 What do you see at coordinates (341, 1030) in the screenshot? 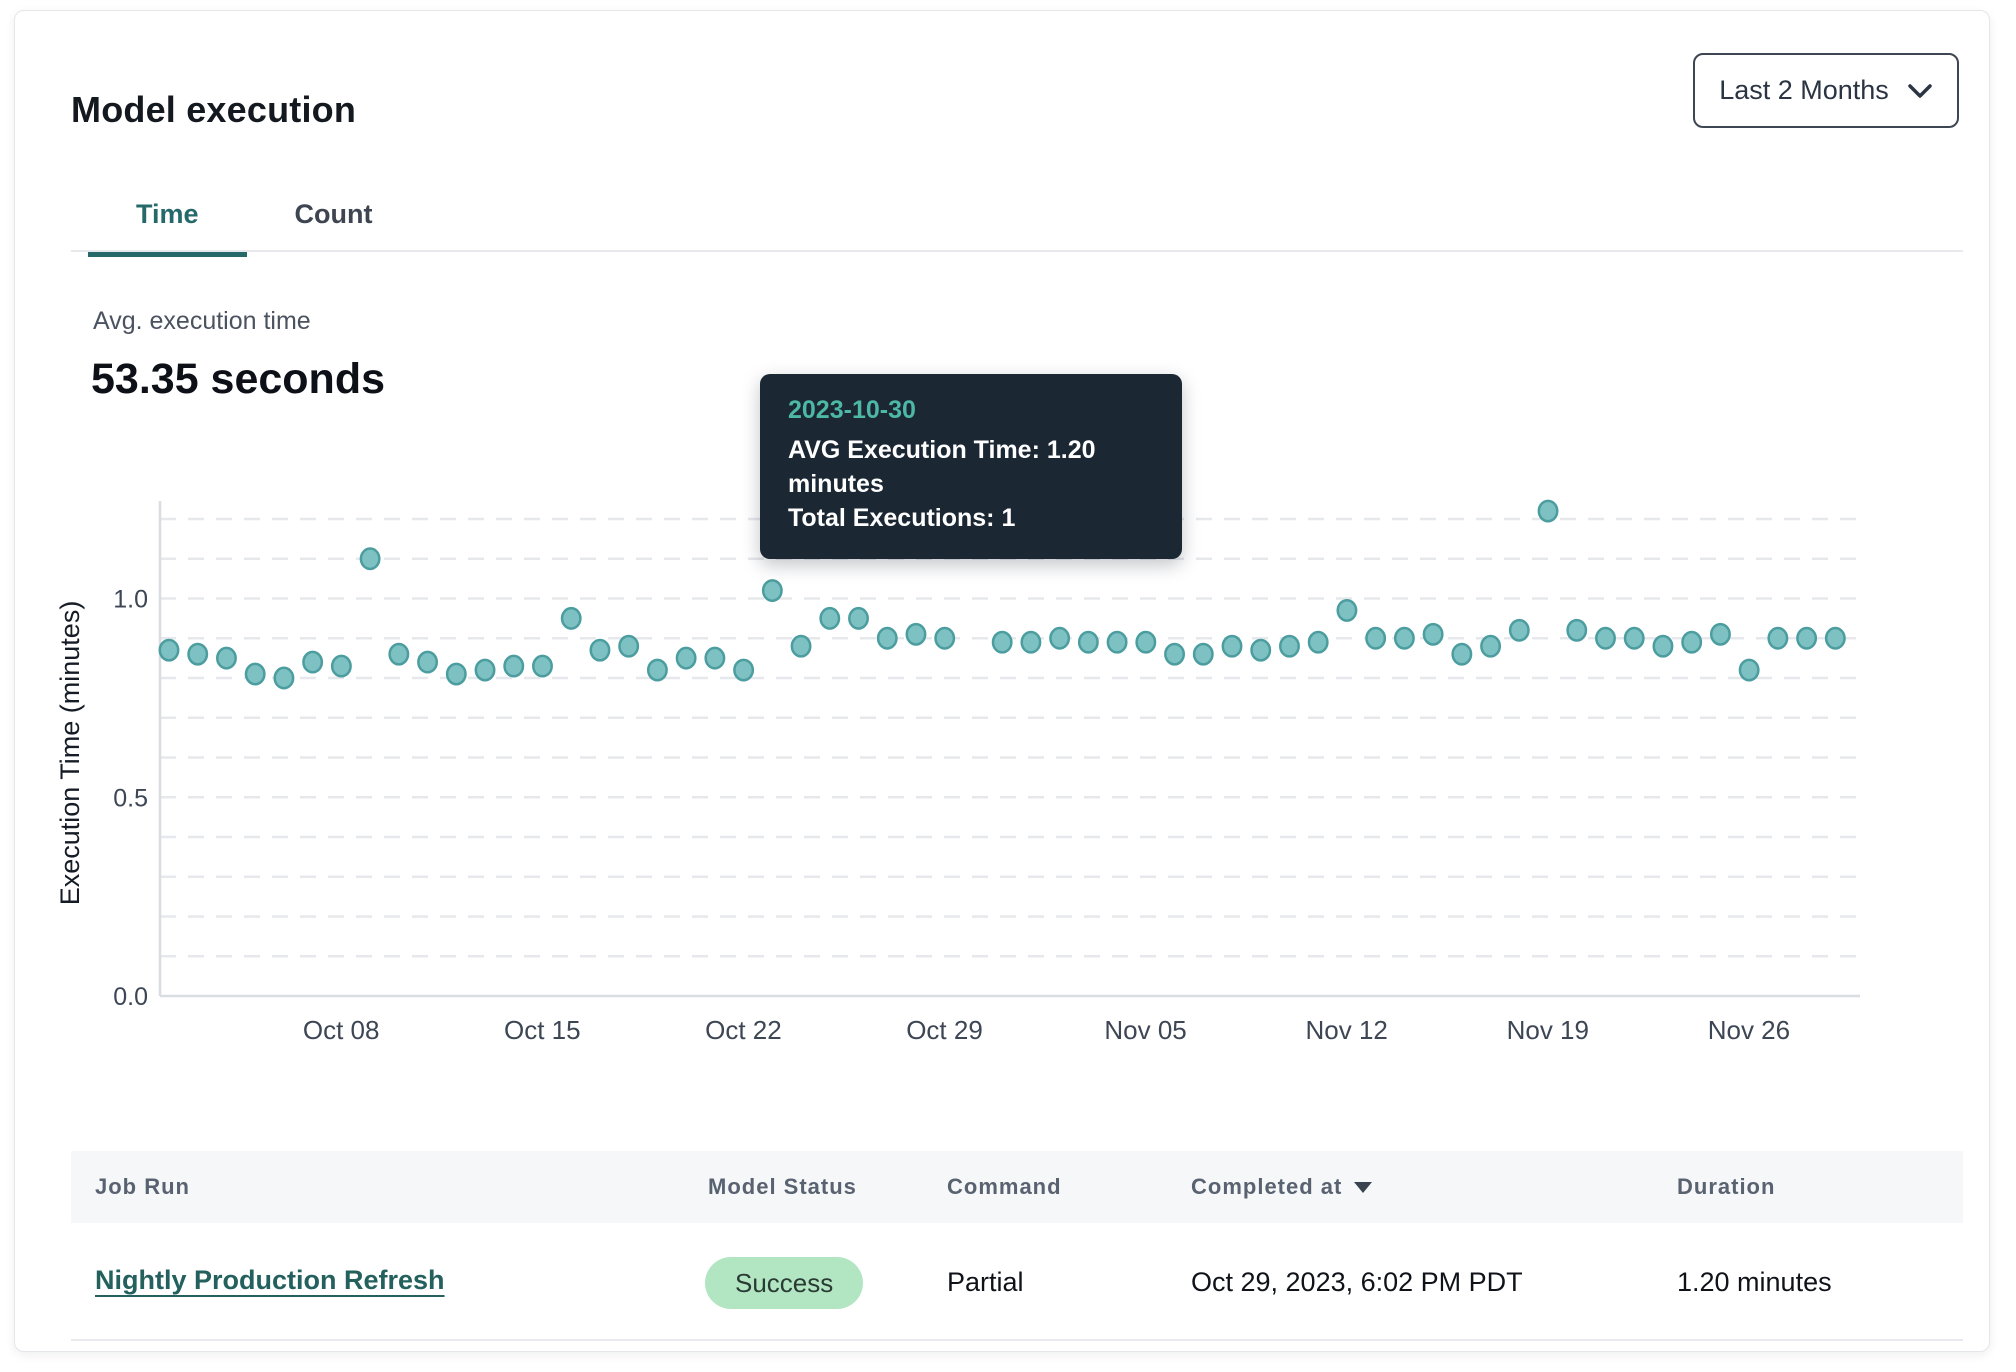
I see `x-tick-label: Oct 08` at bounding box center [341, 1030].